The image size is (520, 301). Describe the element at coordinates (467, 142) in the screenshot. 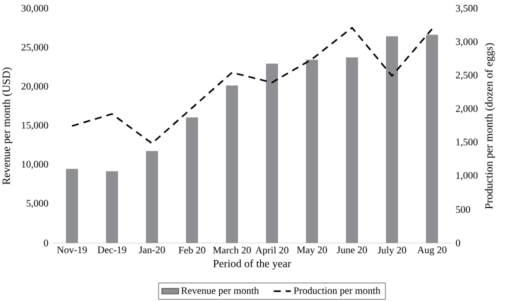

I see `y2-tick-label: 1,500` at that location.